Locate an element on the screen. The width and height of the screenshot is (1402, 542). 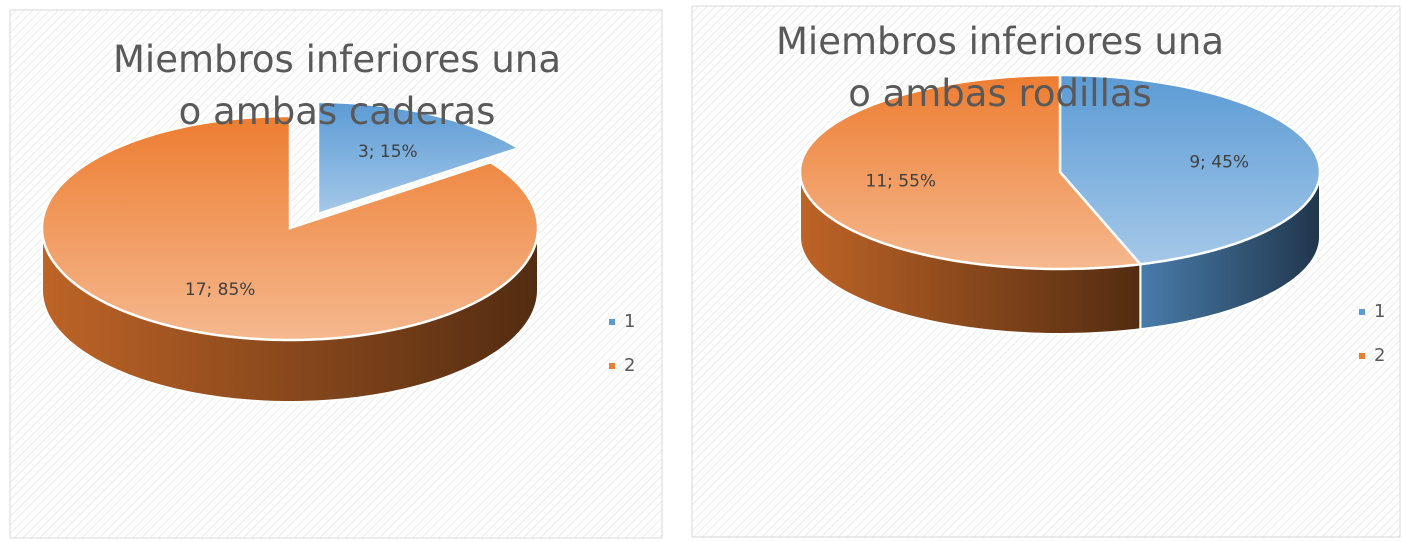
chart-title: Miembros inferiores una o ambas caderas is located at coordinates (337, 85).